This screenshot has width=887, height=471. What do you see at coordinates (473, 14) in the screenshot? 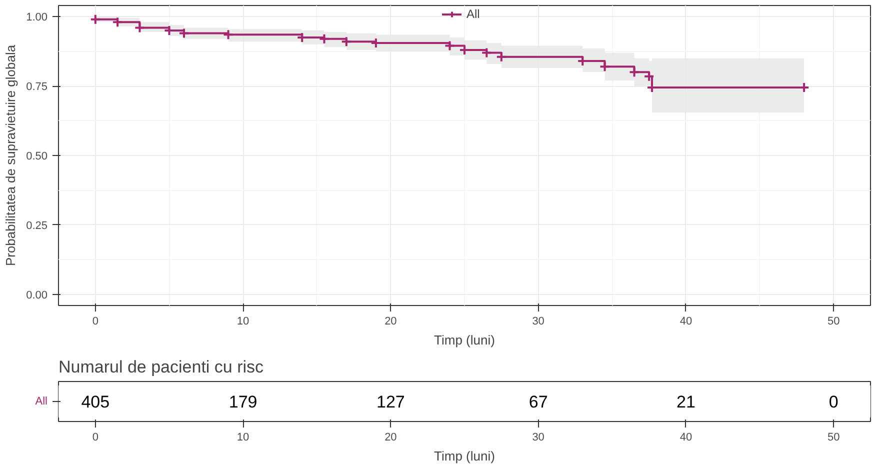
I see `legend-label: All` at bounding box center [473, 14].